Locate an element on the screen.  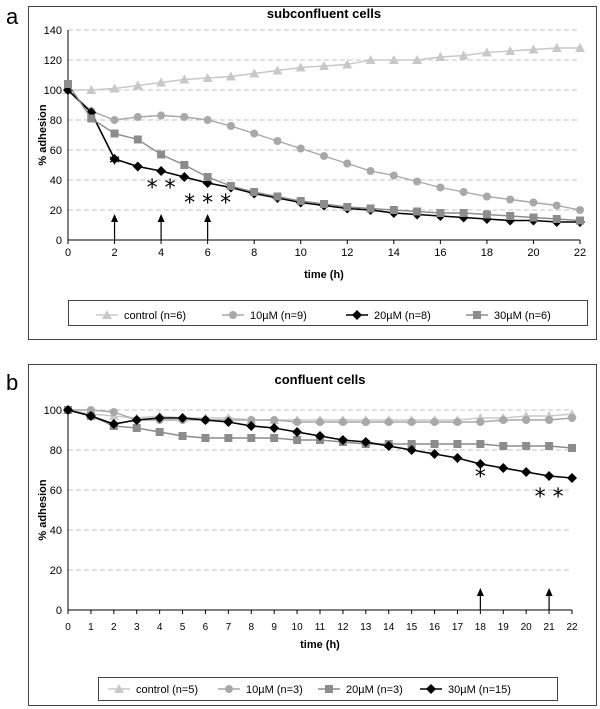
panel-a-x-tick-label: 10 is located at coordinates (301, 253).